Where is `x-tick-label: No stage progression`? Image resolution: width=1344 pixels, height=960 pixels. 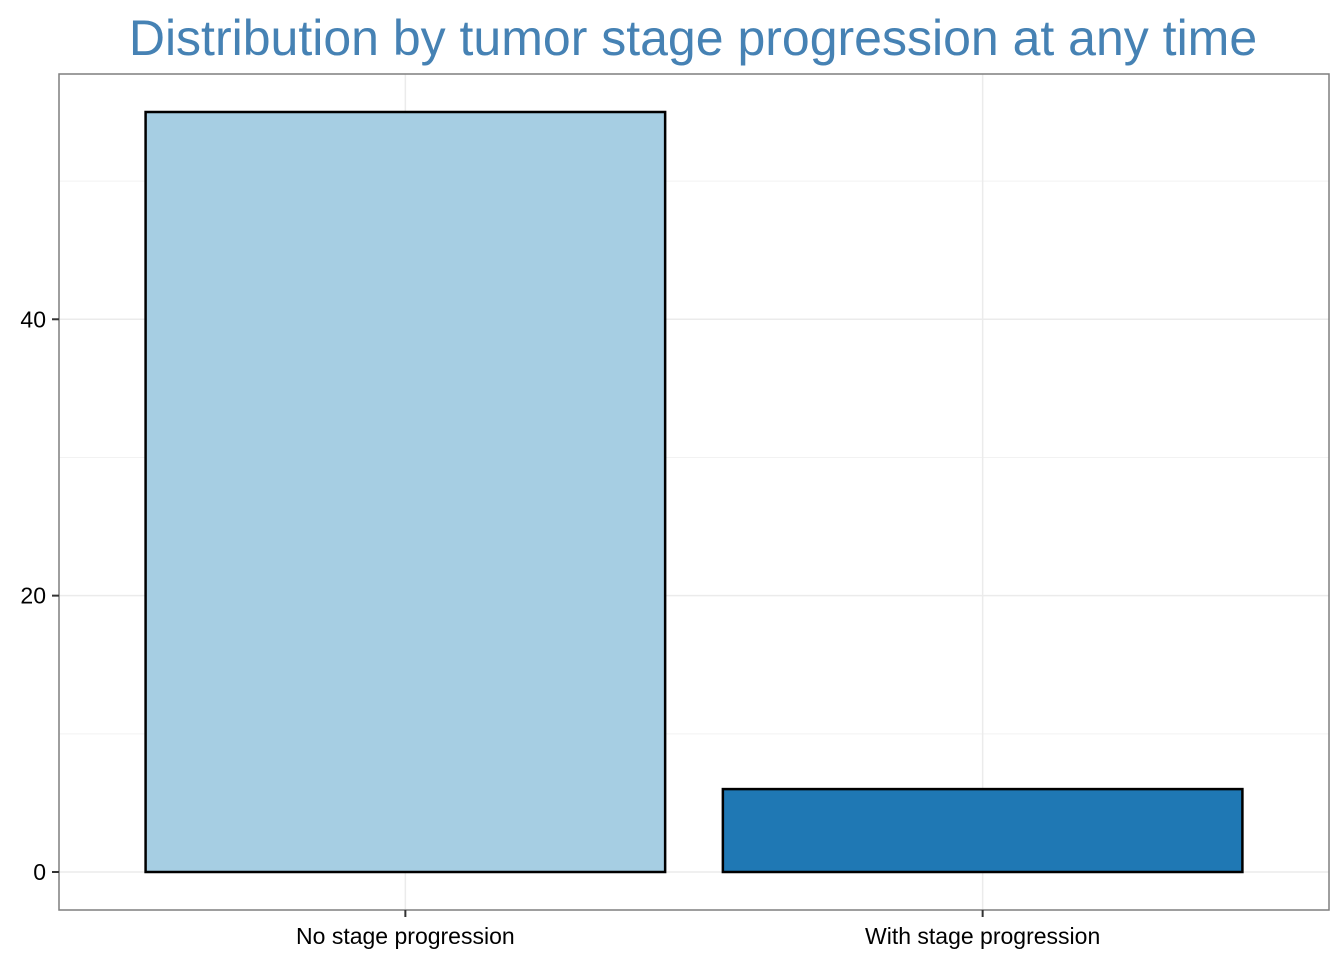
x-tick-label: No stage progression is located at coordinates (405, 936).